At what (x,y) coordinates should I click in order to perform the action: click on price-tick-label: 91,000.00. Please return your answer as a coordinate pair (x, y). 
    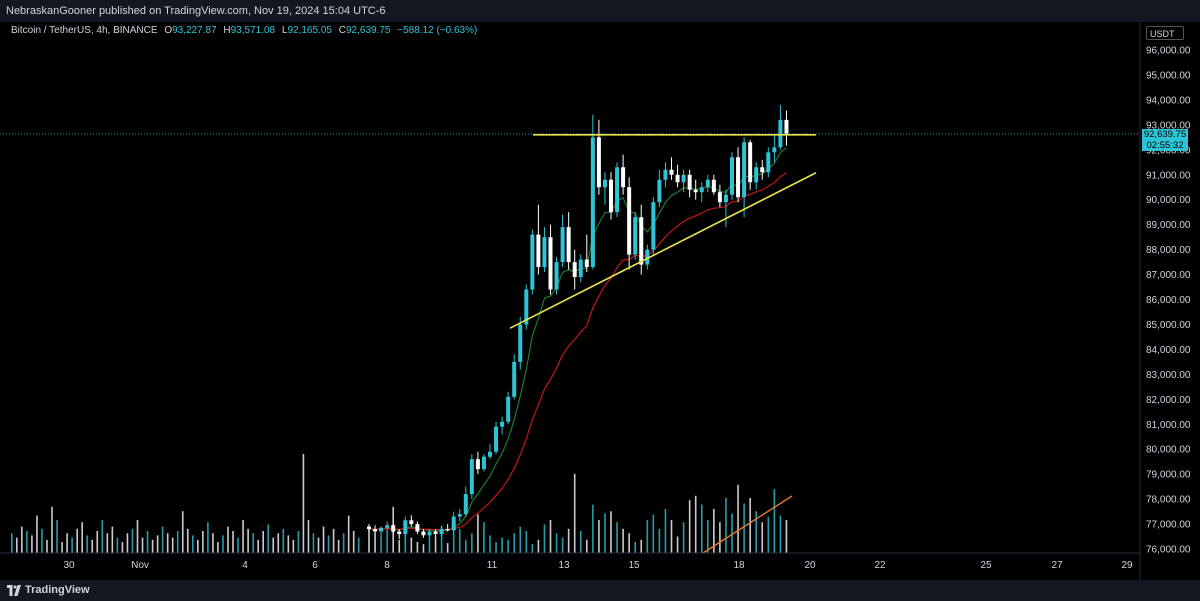
    Looking at the image, I should click on (1168, 175).